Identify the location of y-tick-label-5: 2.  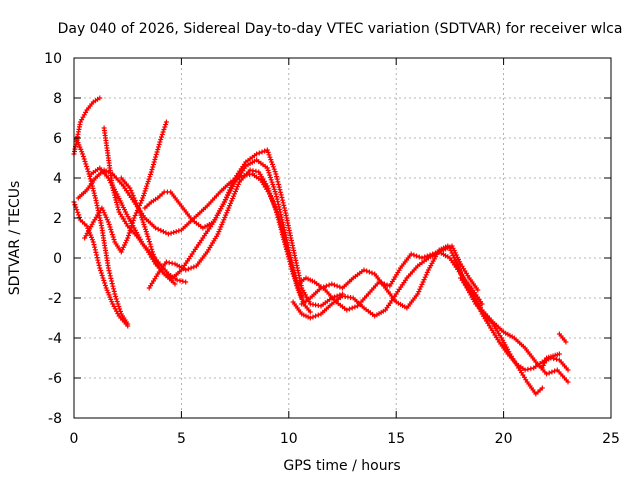
(57, 219).